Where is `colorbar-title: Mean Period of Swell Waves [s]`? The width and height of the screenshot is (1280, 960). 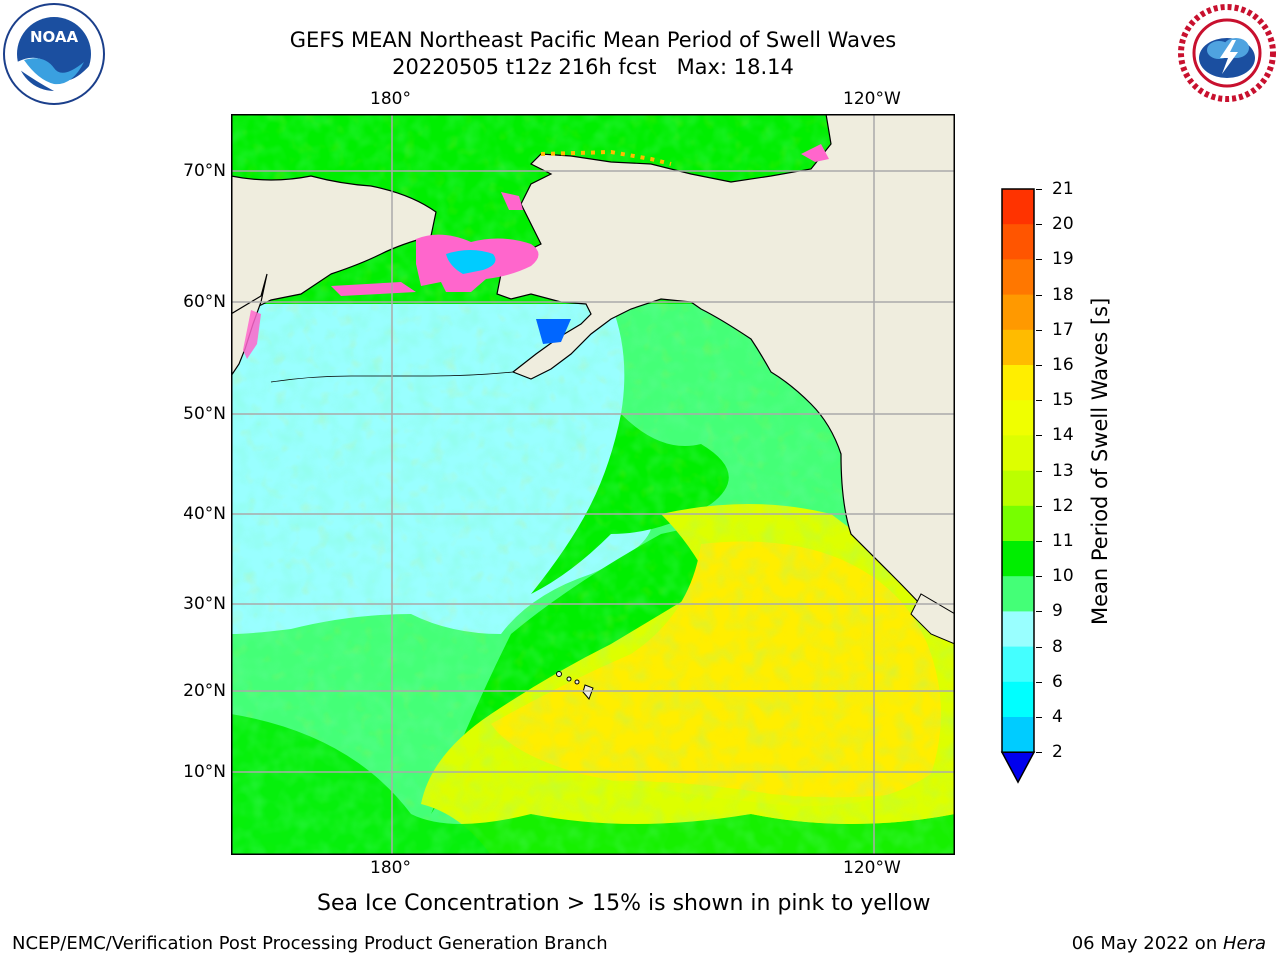
colorbar-title: Mean Period of Swell Waves [s] is located at coordinates (1100, 461).